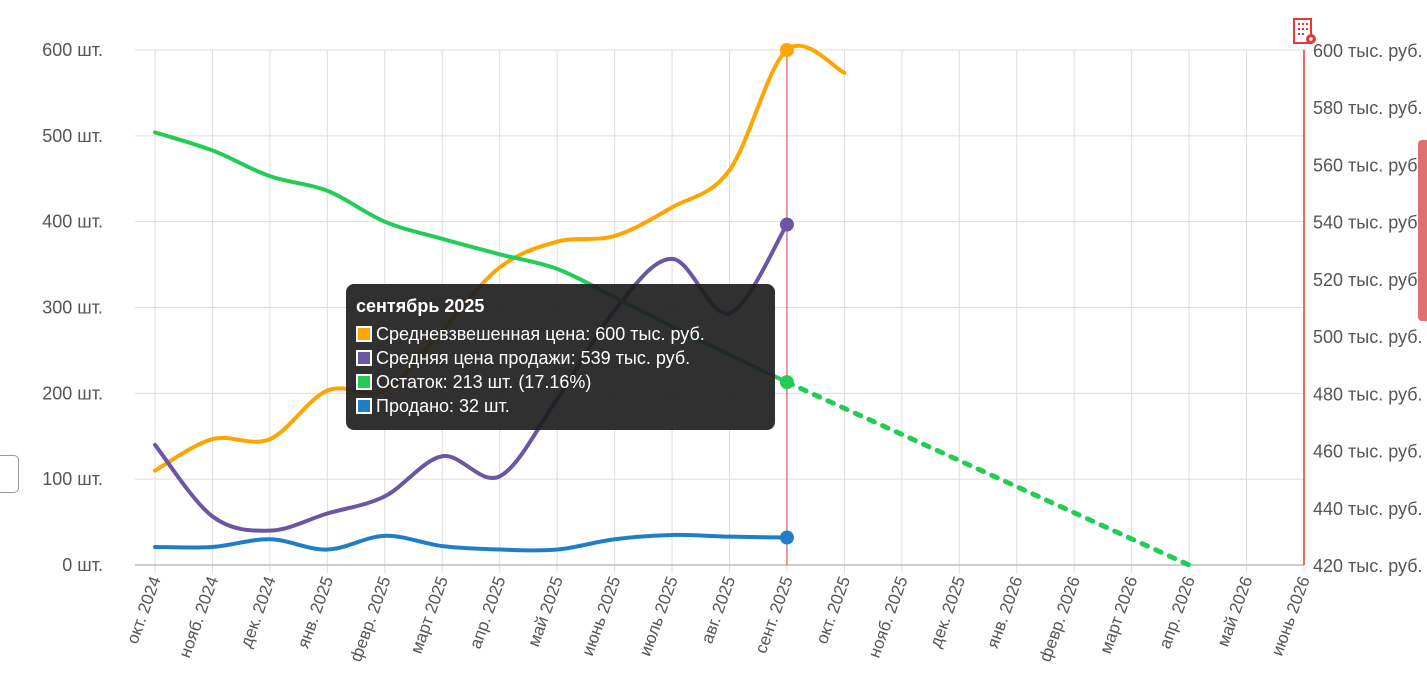  What do you see at coordinates (257, 612) in the screenshot?
I see `x-axis-tick: дек. 2024` at bounding box center [257, 612].